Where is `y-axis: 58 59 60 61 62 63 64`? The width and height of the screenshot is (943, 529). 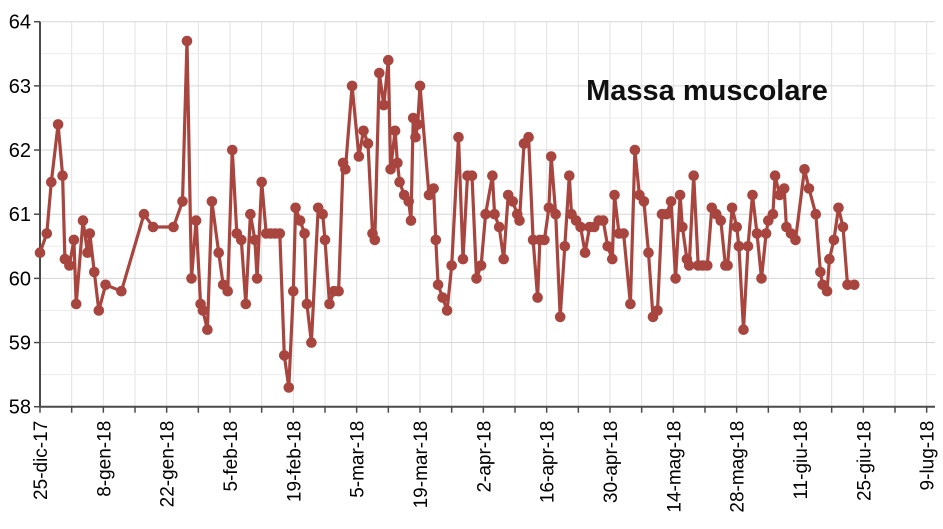 y-axis: 58 59 60 61 62 63 64 is located at coordinates (24, 215).